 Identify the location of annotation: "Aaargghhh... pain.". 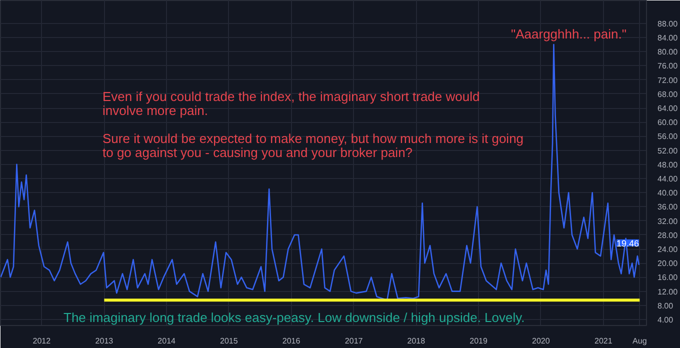
(568, 34).